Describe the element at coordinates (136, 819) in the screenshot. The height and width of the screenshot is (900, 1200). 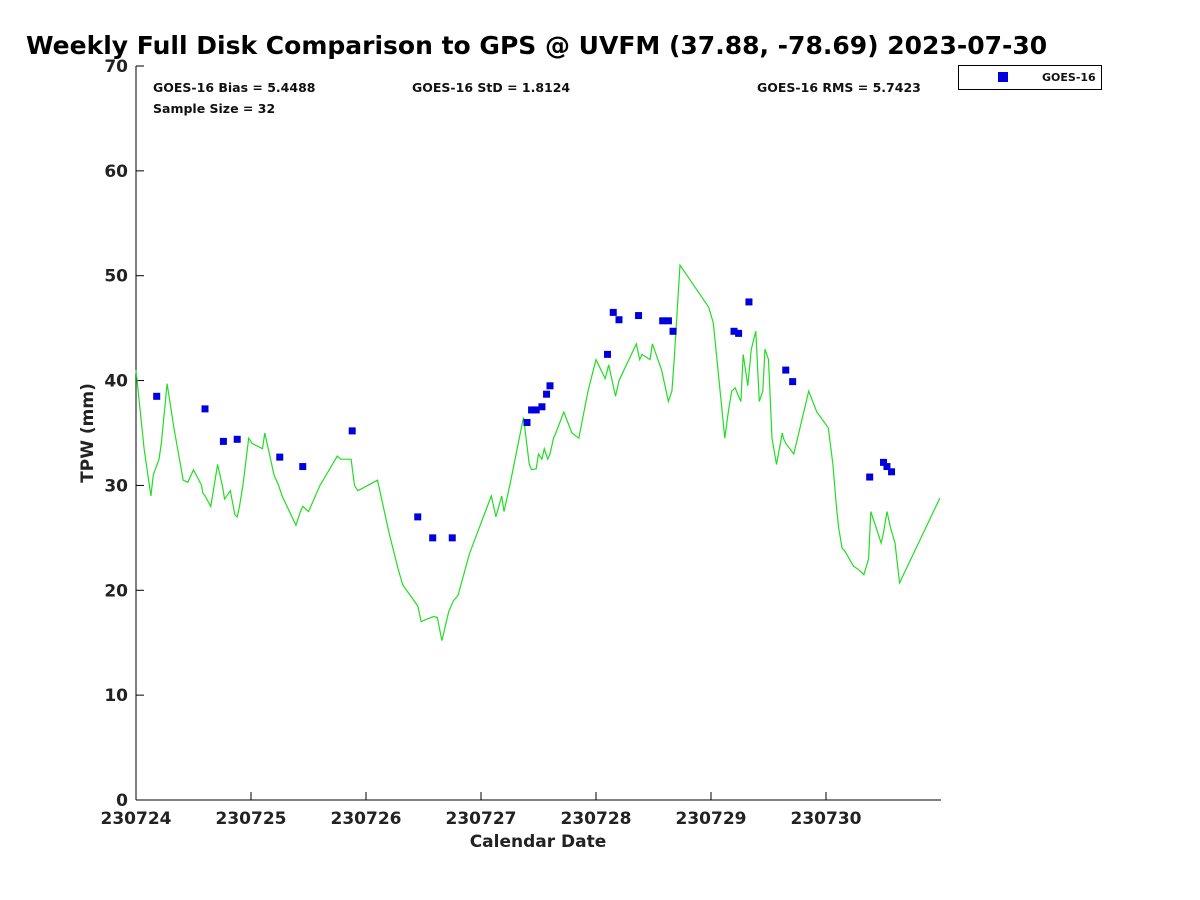
I see `x-tick-label: 230724` at that location.